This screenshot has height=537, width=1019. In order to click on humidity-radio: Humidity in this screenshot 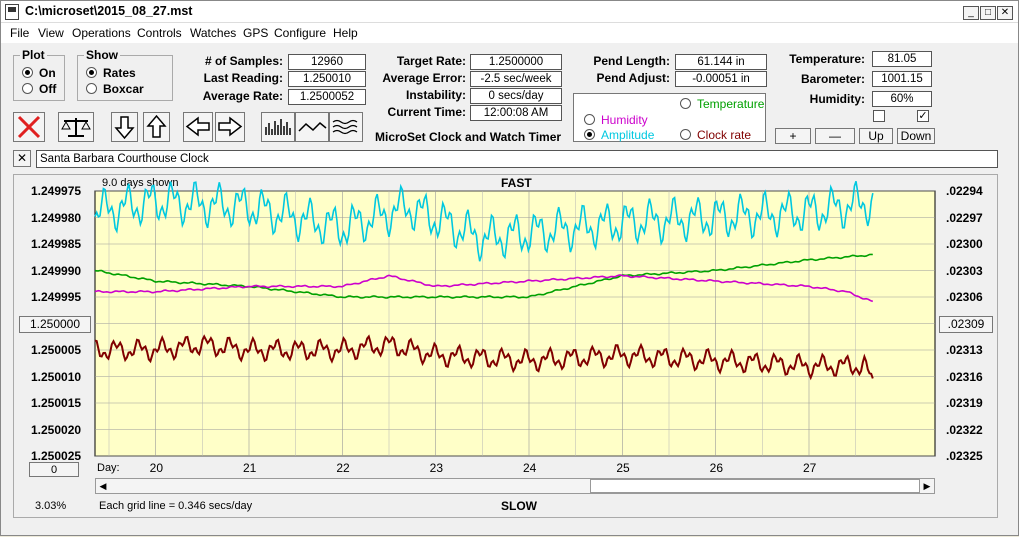, I will do `click(616, 120)`.